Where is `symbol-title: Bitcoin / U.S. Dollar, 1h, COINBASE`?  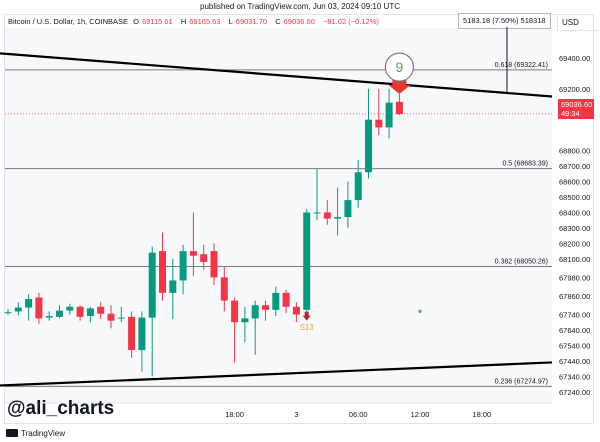
symbol-title: Bitcoin / U.S. Dollar, 1h, COINBASE is located at coordinates (68, 21).